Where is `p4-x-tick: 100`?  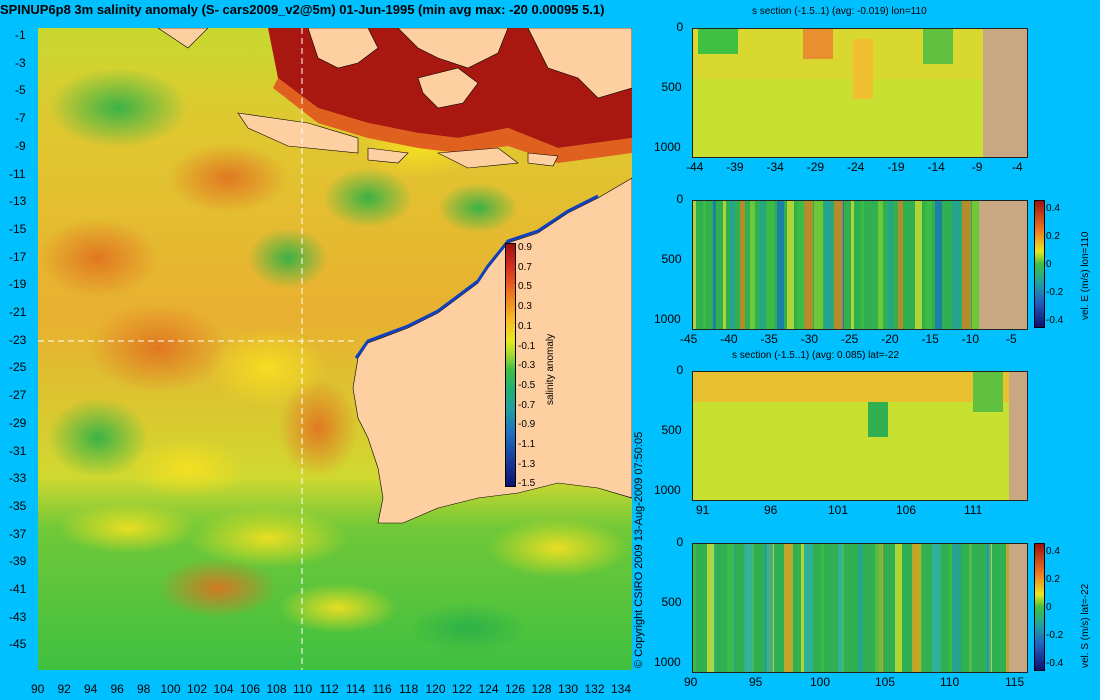 p4-x-tick: 100 is located at coordinates (820, 682).